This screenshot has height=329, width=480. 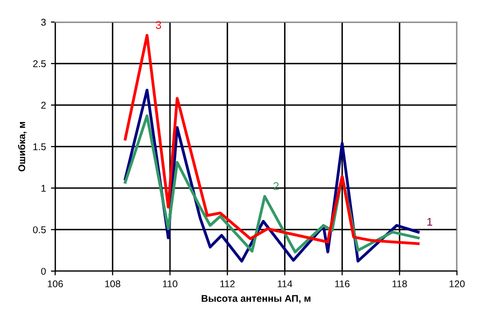 What do you see at coordinates (285, 284) in the screenshot?
I see `x-tick-label: 114` at bounding box center [285, 284].